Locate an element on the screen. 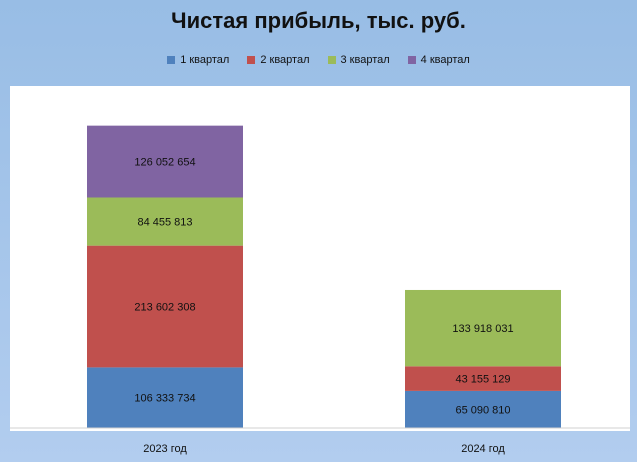  chart-title: Чистая прибыль, тыс. руб. is located at coordinates (318, 20).